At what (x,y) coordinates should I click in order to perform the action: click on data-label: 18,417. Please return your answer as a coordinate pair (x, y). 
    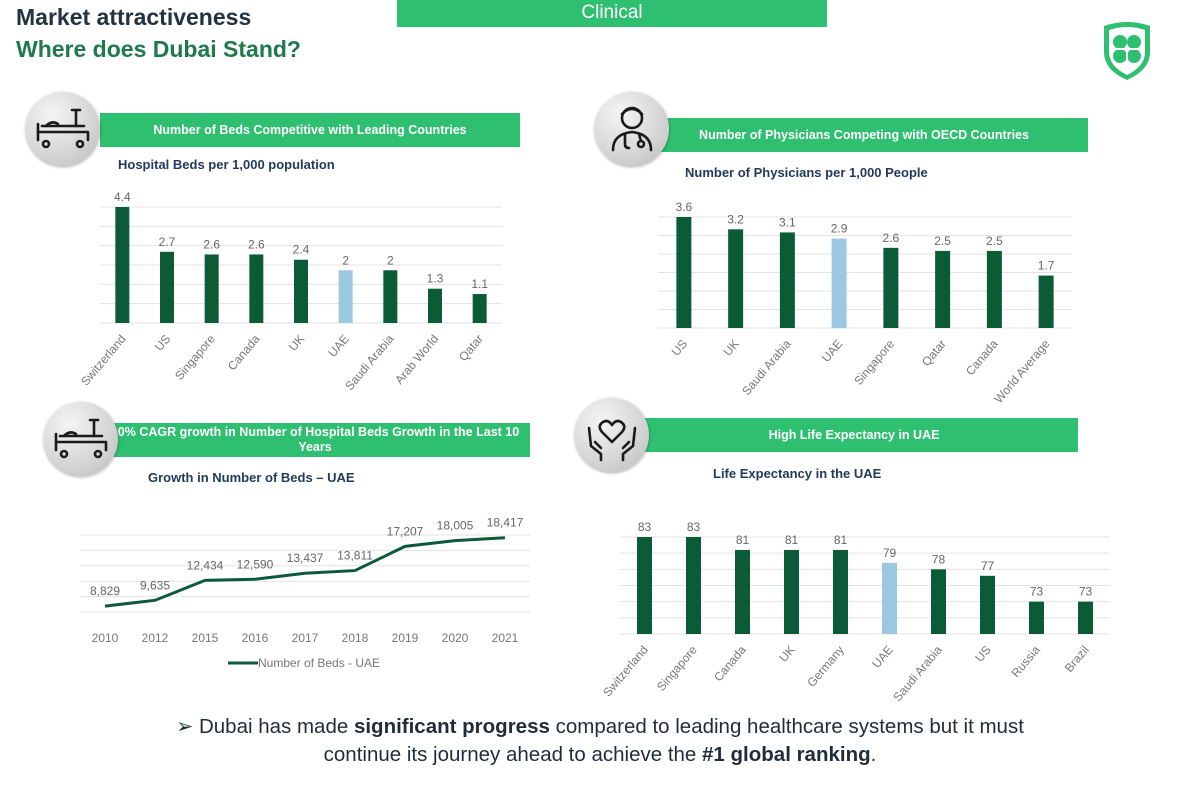
    Looking at the image, I should click on (505, 523).